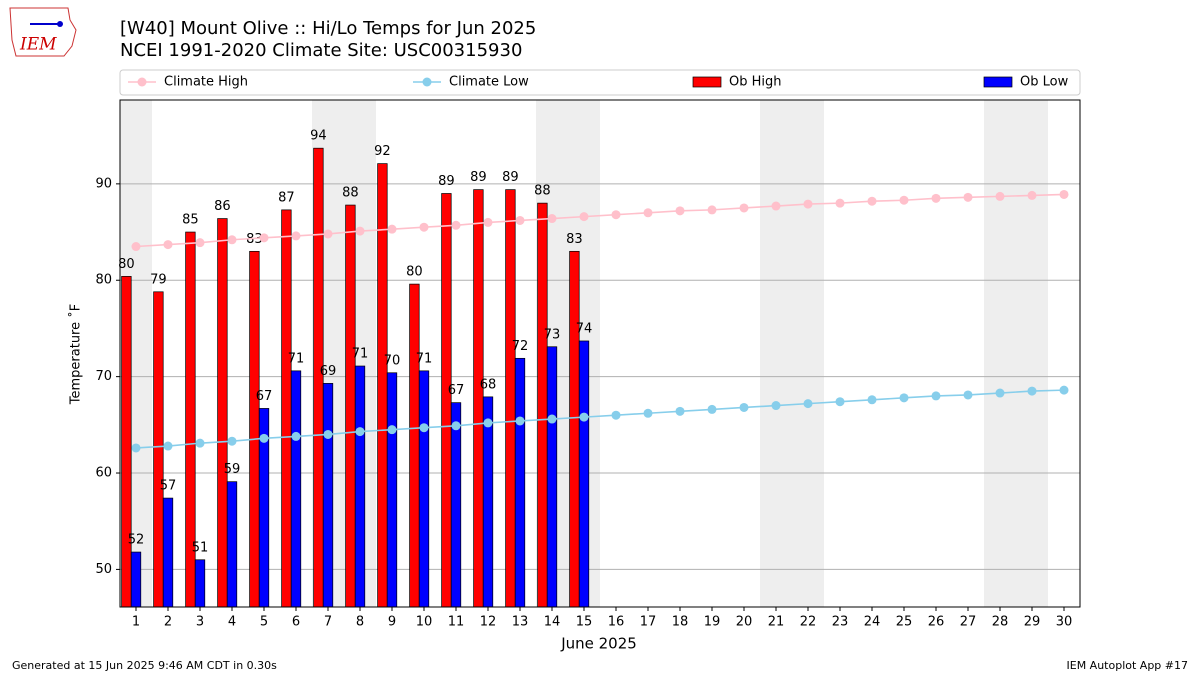 The height and width of the screenshot is (675, 1200). Describe the element at coordinates (1128, 665) in the screenshot. I see `footer-right: IEM Autoplot App #17` at that location.